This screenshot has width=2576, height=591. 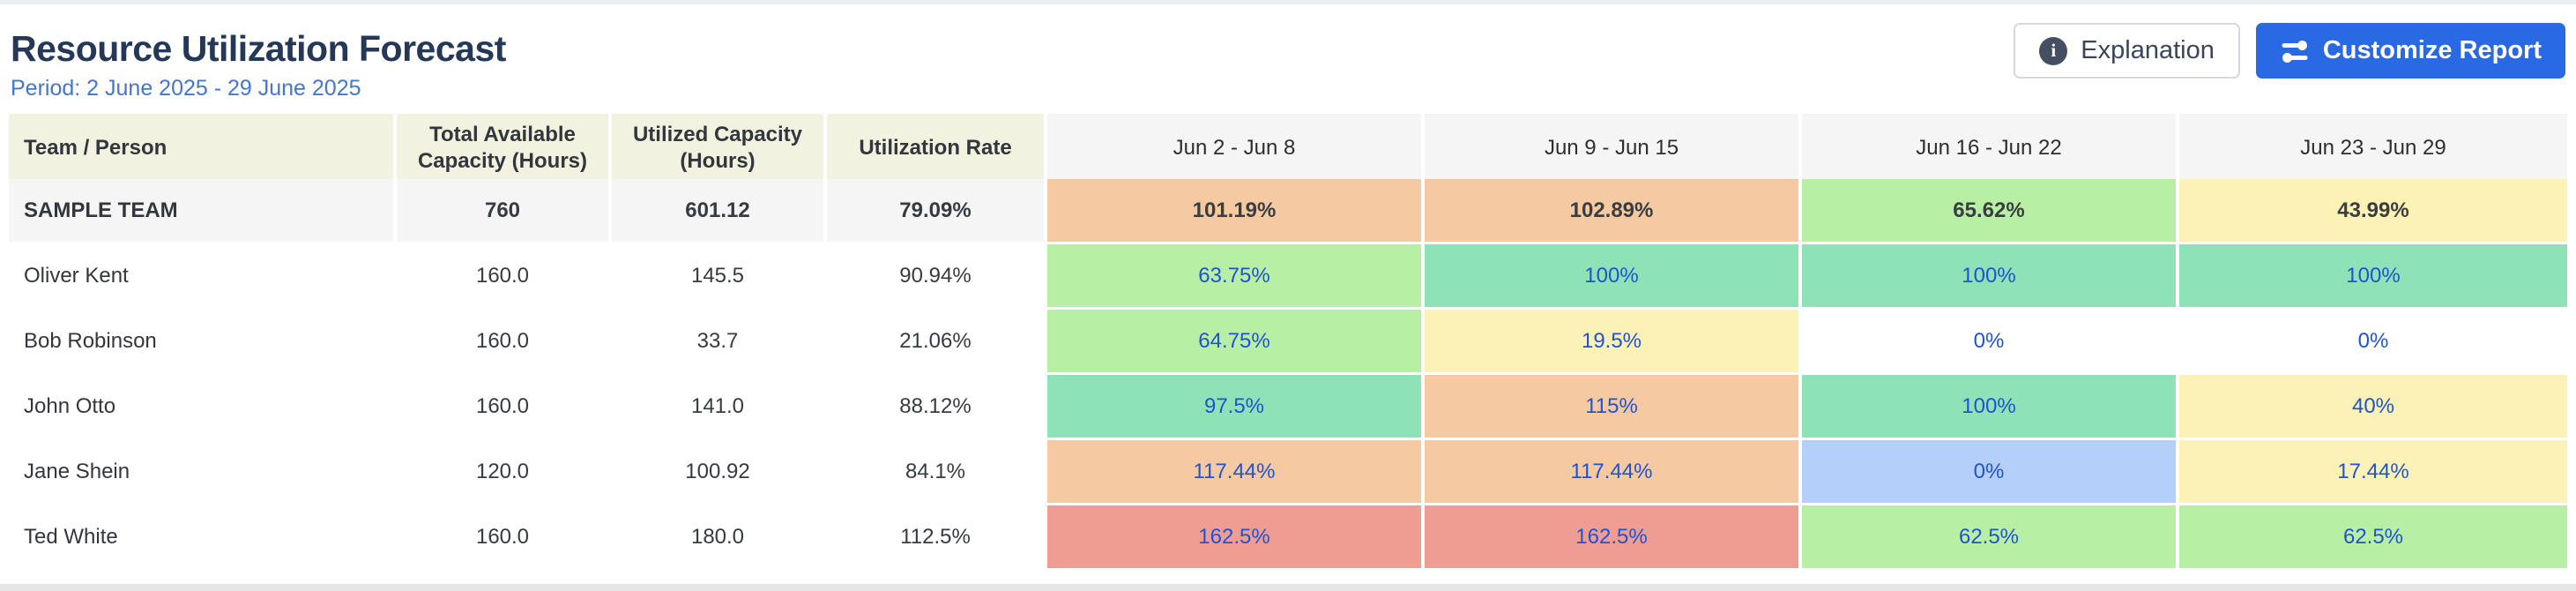 I want to click on explanation-button: i Explanation, so click(x=2127, y=51).